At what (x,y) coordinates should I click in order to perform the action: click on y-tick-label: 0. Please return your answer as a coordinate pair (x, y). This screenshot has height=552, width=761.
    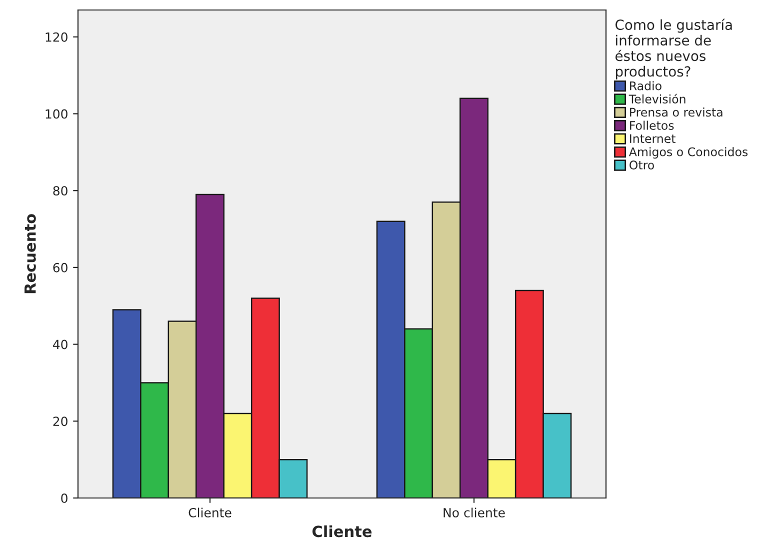
    Looking at the image, I should click on (64, 498).